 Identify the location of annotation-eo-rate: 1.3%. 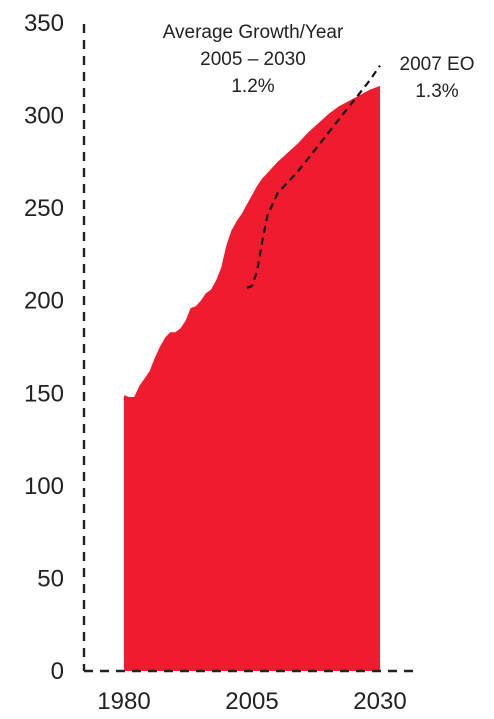
(436, 91).